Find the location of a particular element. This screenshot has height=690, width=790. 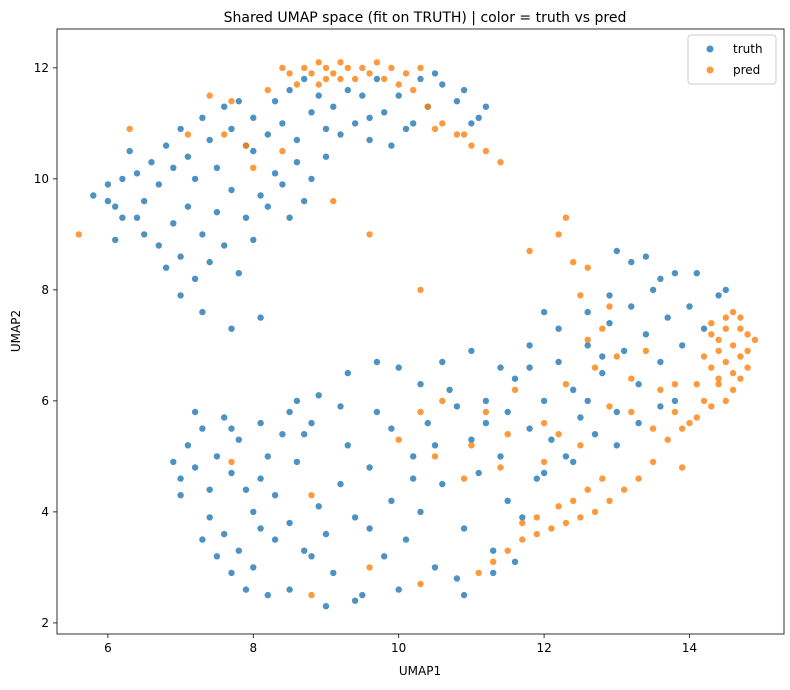

y-tick-label: 12 is located at coordinates (41, 68).